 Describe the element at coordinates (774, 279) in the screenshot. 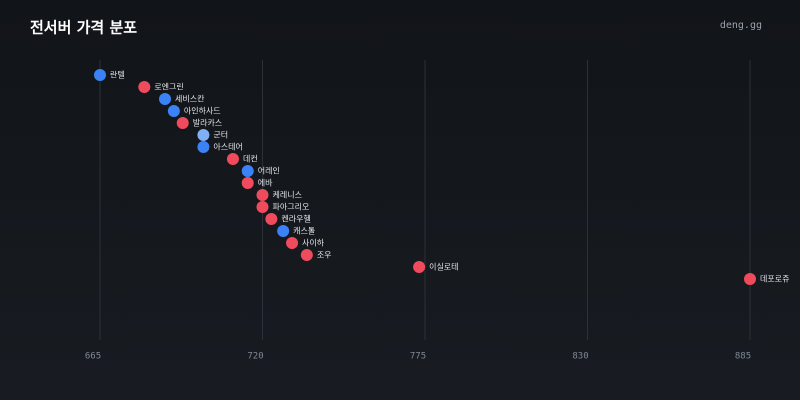

I see `dot-label: 데포로쥬` at that location.